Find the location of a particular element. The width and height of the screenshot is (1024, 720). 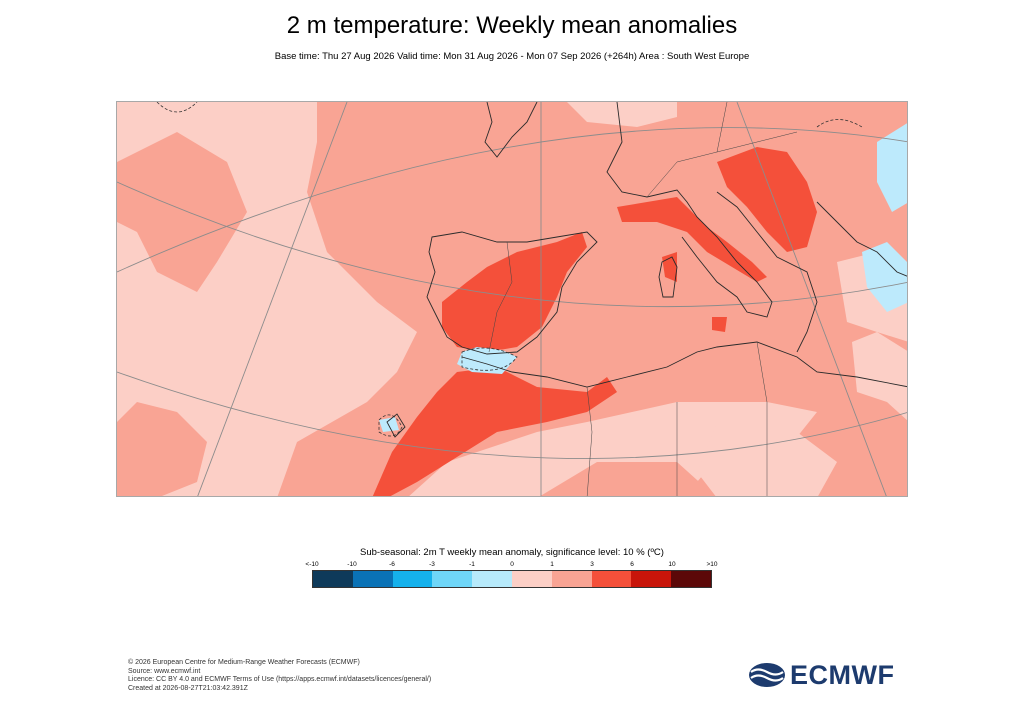

page-title: 2 m temperature: Weekly mean anomalies is located at coordinates (512, 25).